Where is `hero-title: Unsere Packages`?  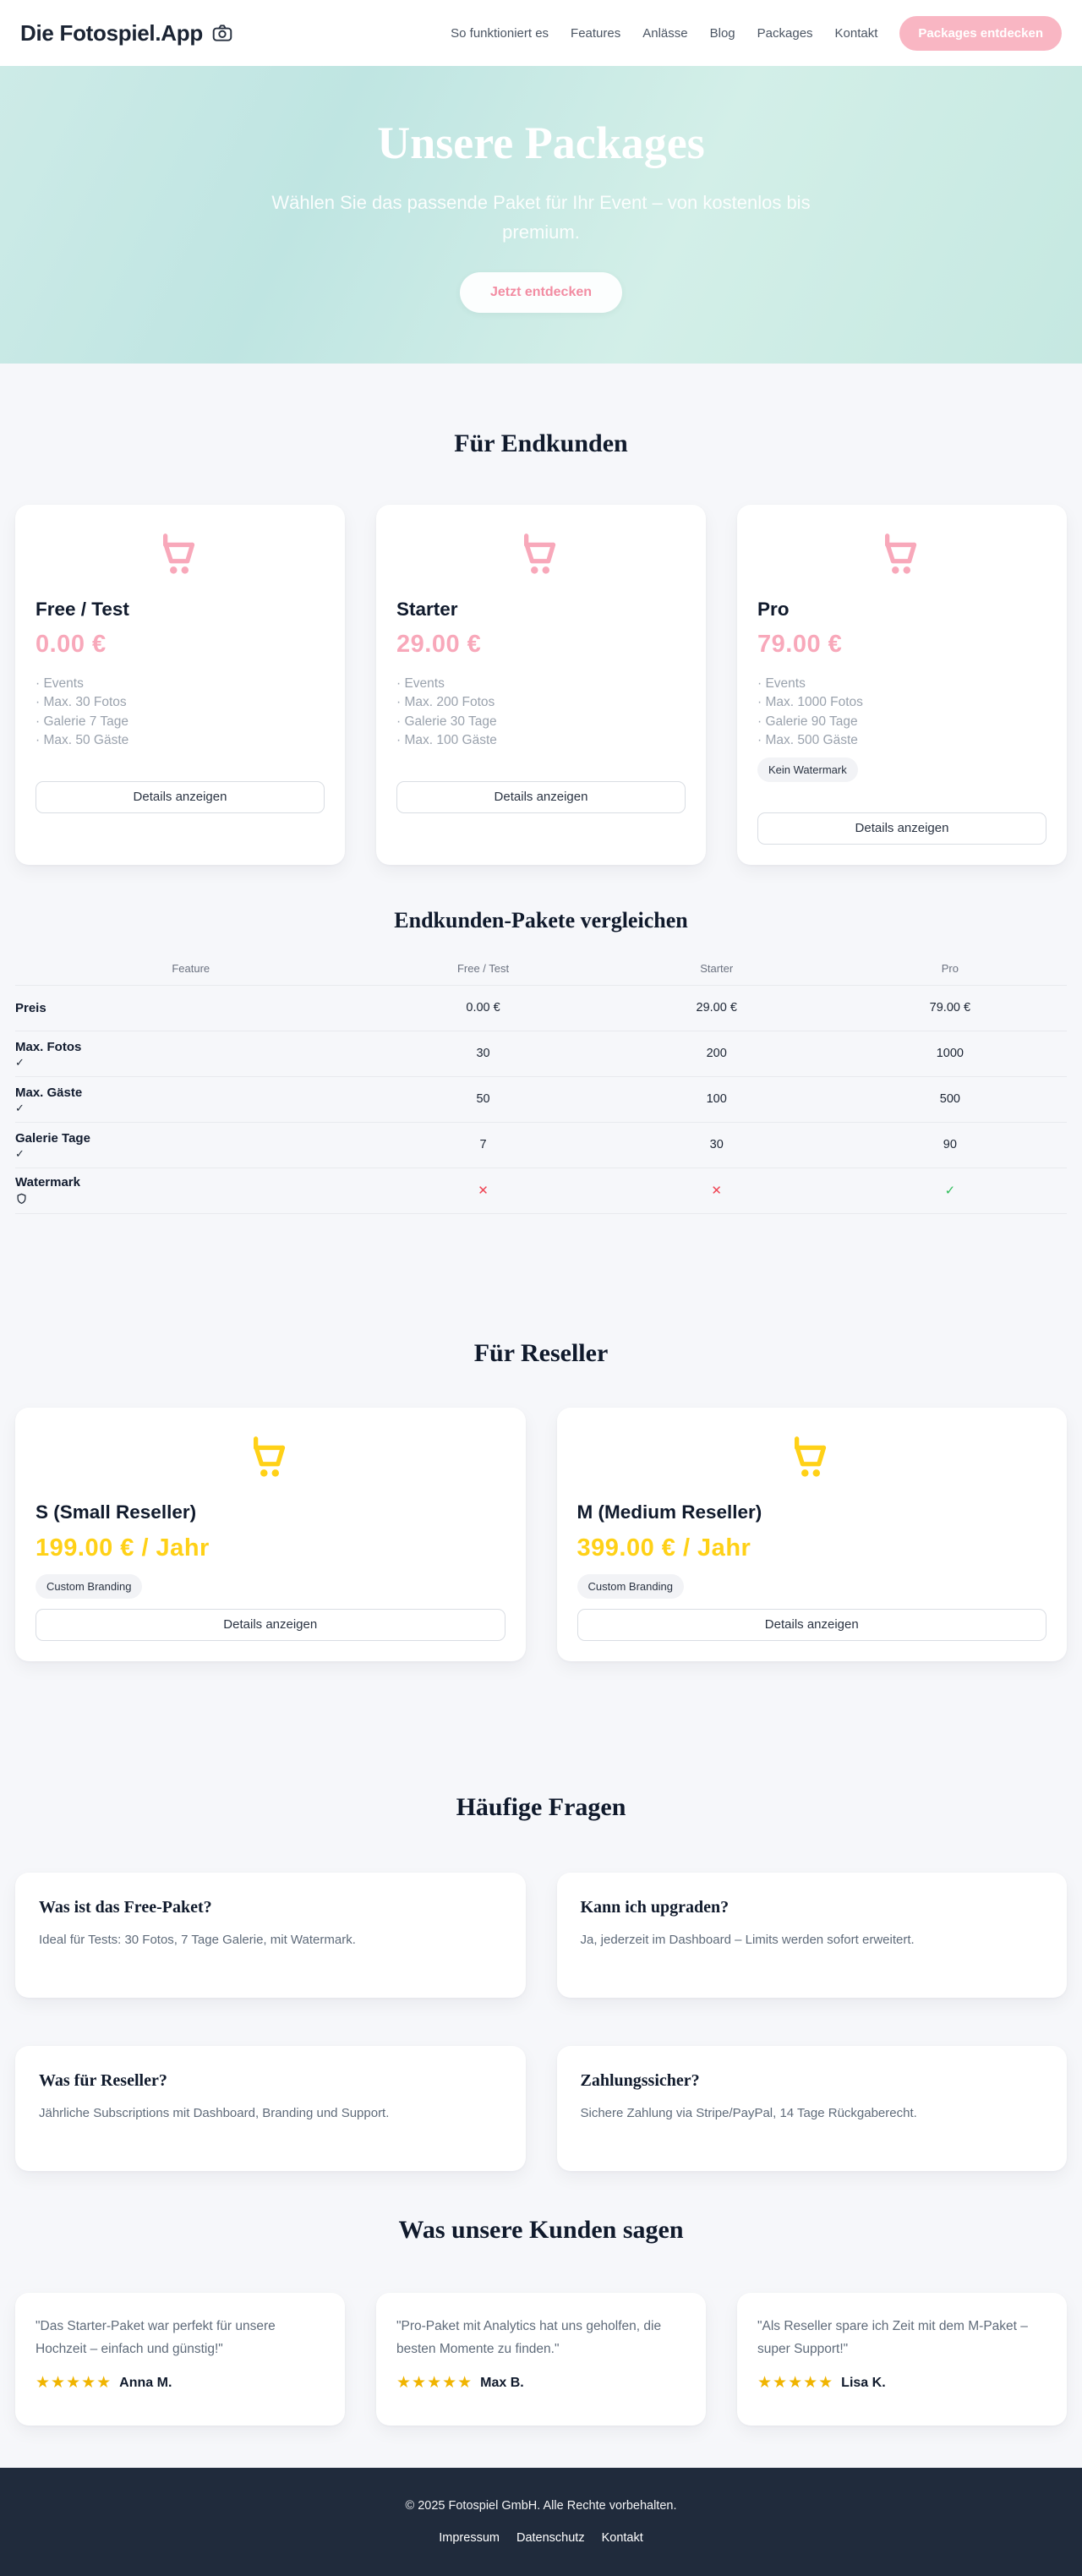
hero-title: Unsere Packages is located at coordinates (541, 142).